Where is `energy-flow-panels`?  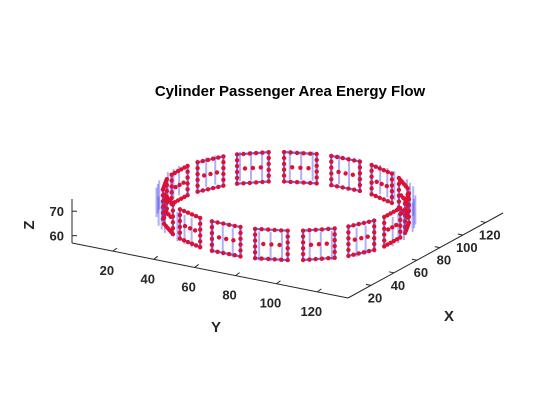
energy-flow-panels is located at coordinates (286, 206).